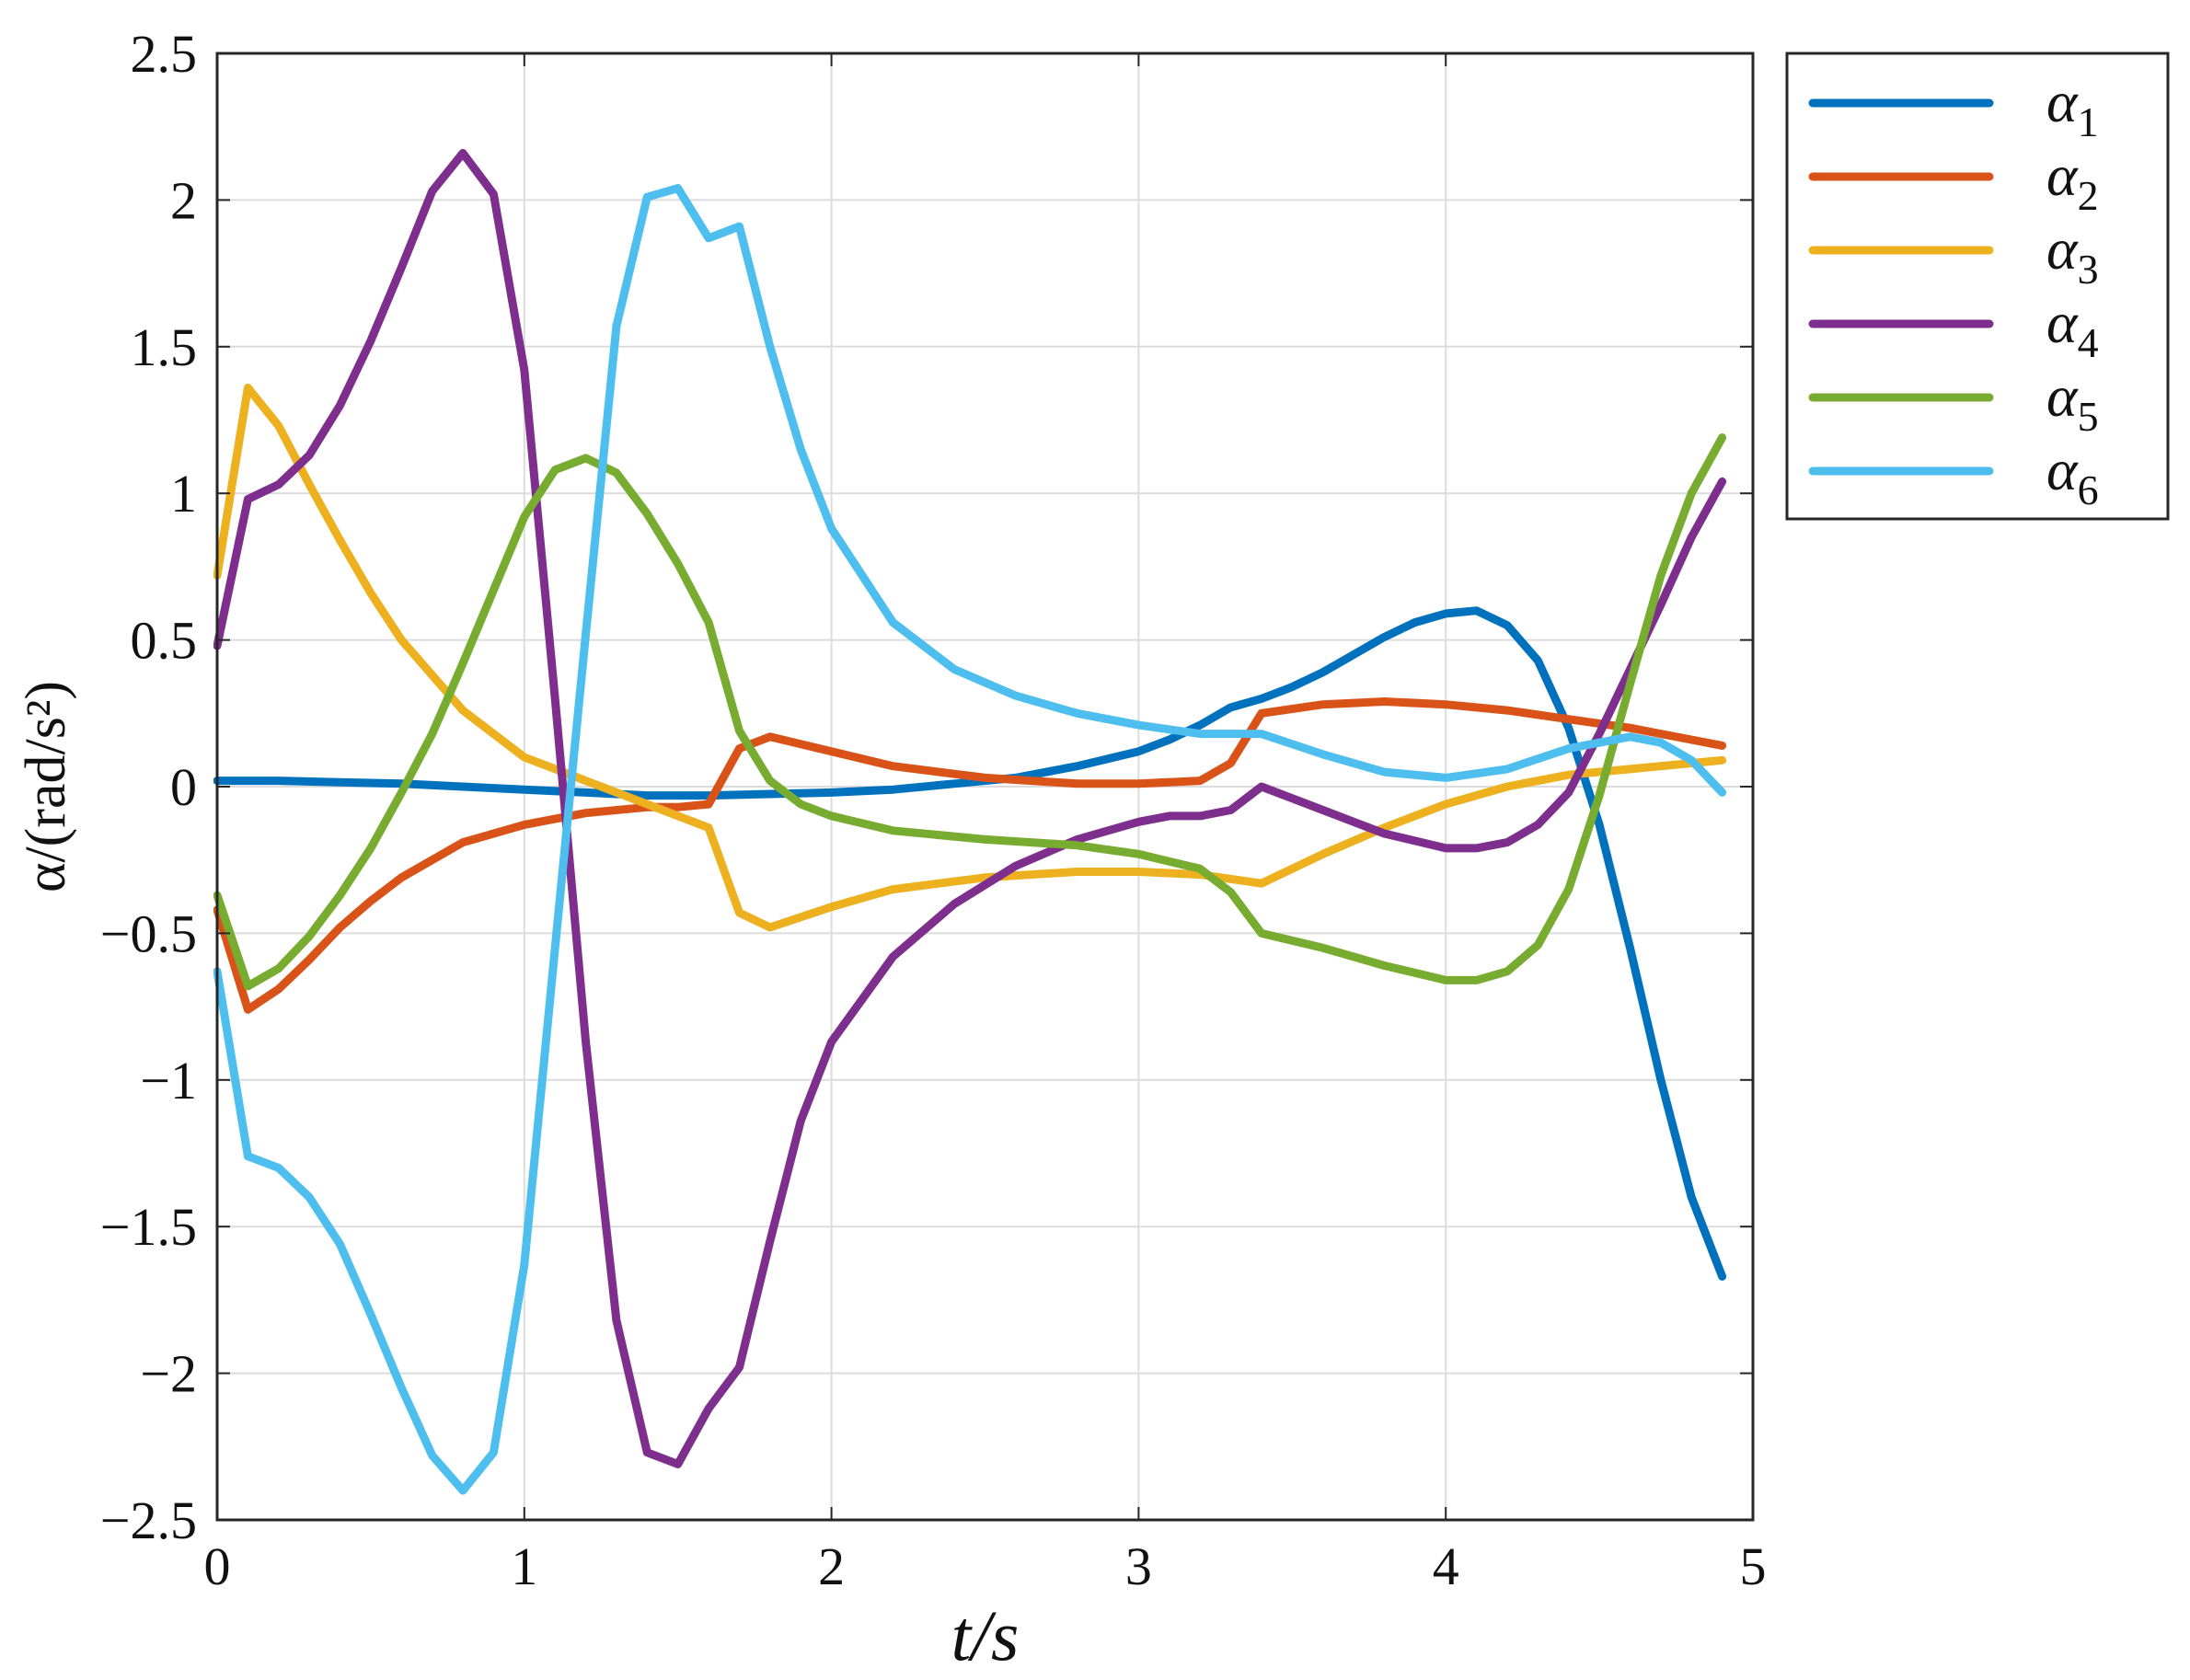 The height and width of the screenshot is (1680, 2190). Describe the element at coordinates (164, 641) in the screenshot. I see `y-tick-label: 0.5` at that location.